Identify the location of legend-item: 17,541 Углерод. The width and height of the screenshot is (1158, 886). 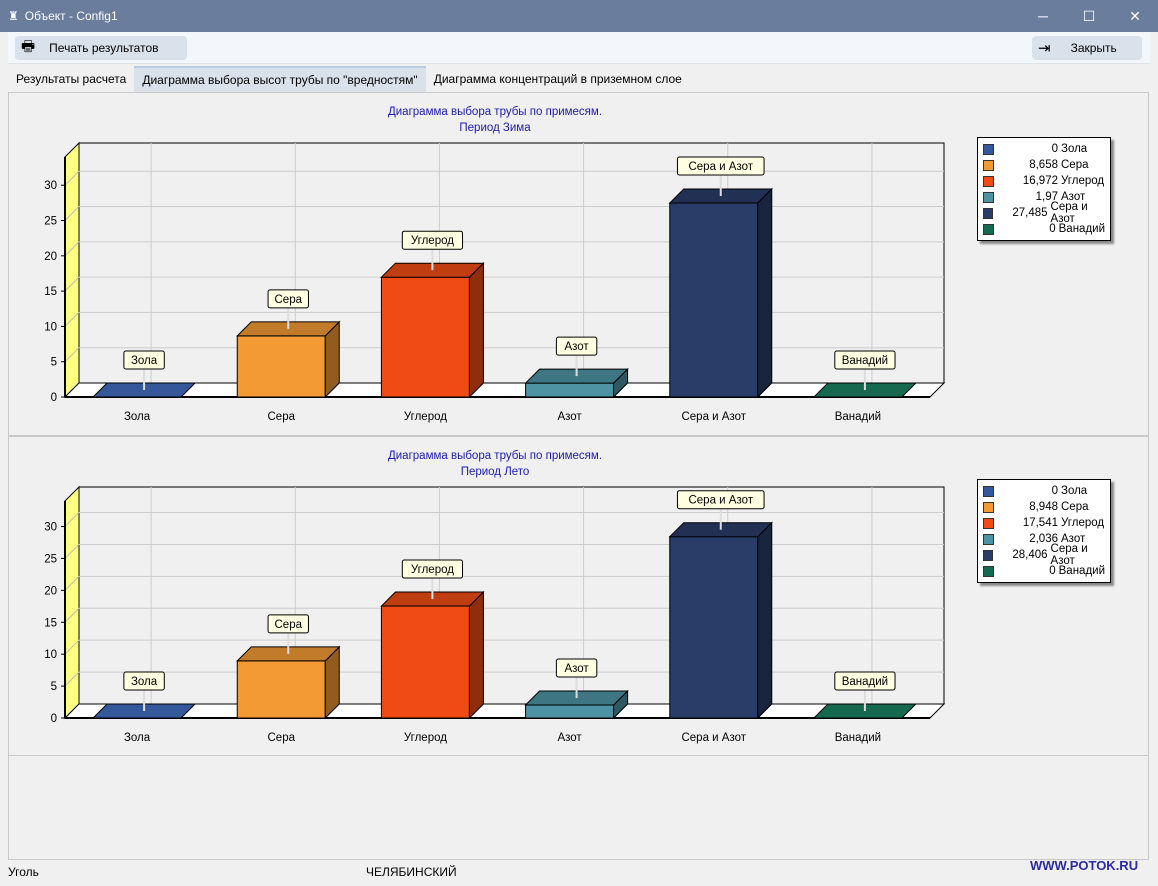
(1044, 523).